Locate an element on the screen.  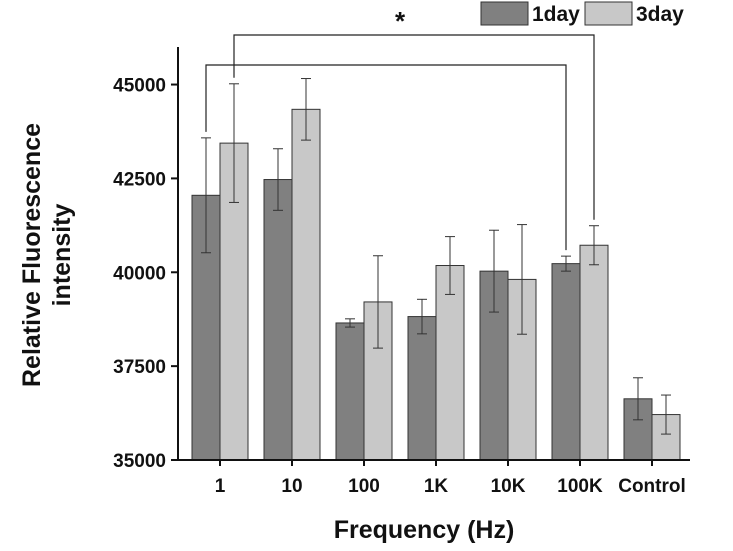
y-tick-label: 42500 is located at coordinates (139, 179).